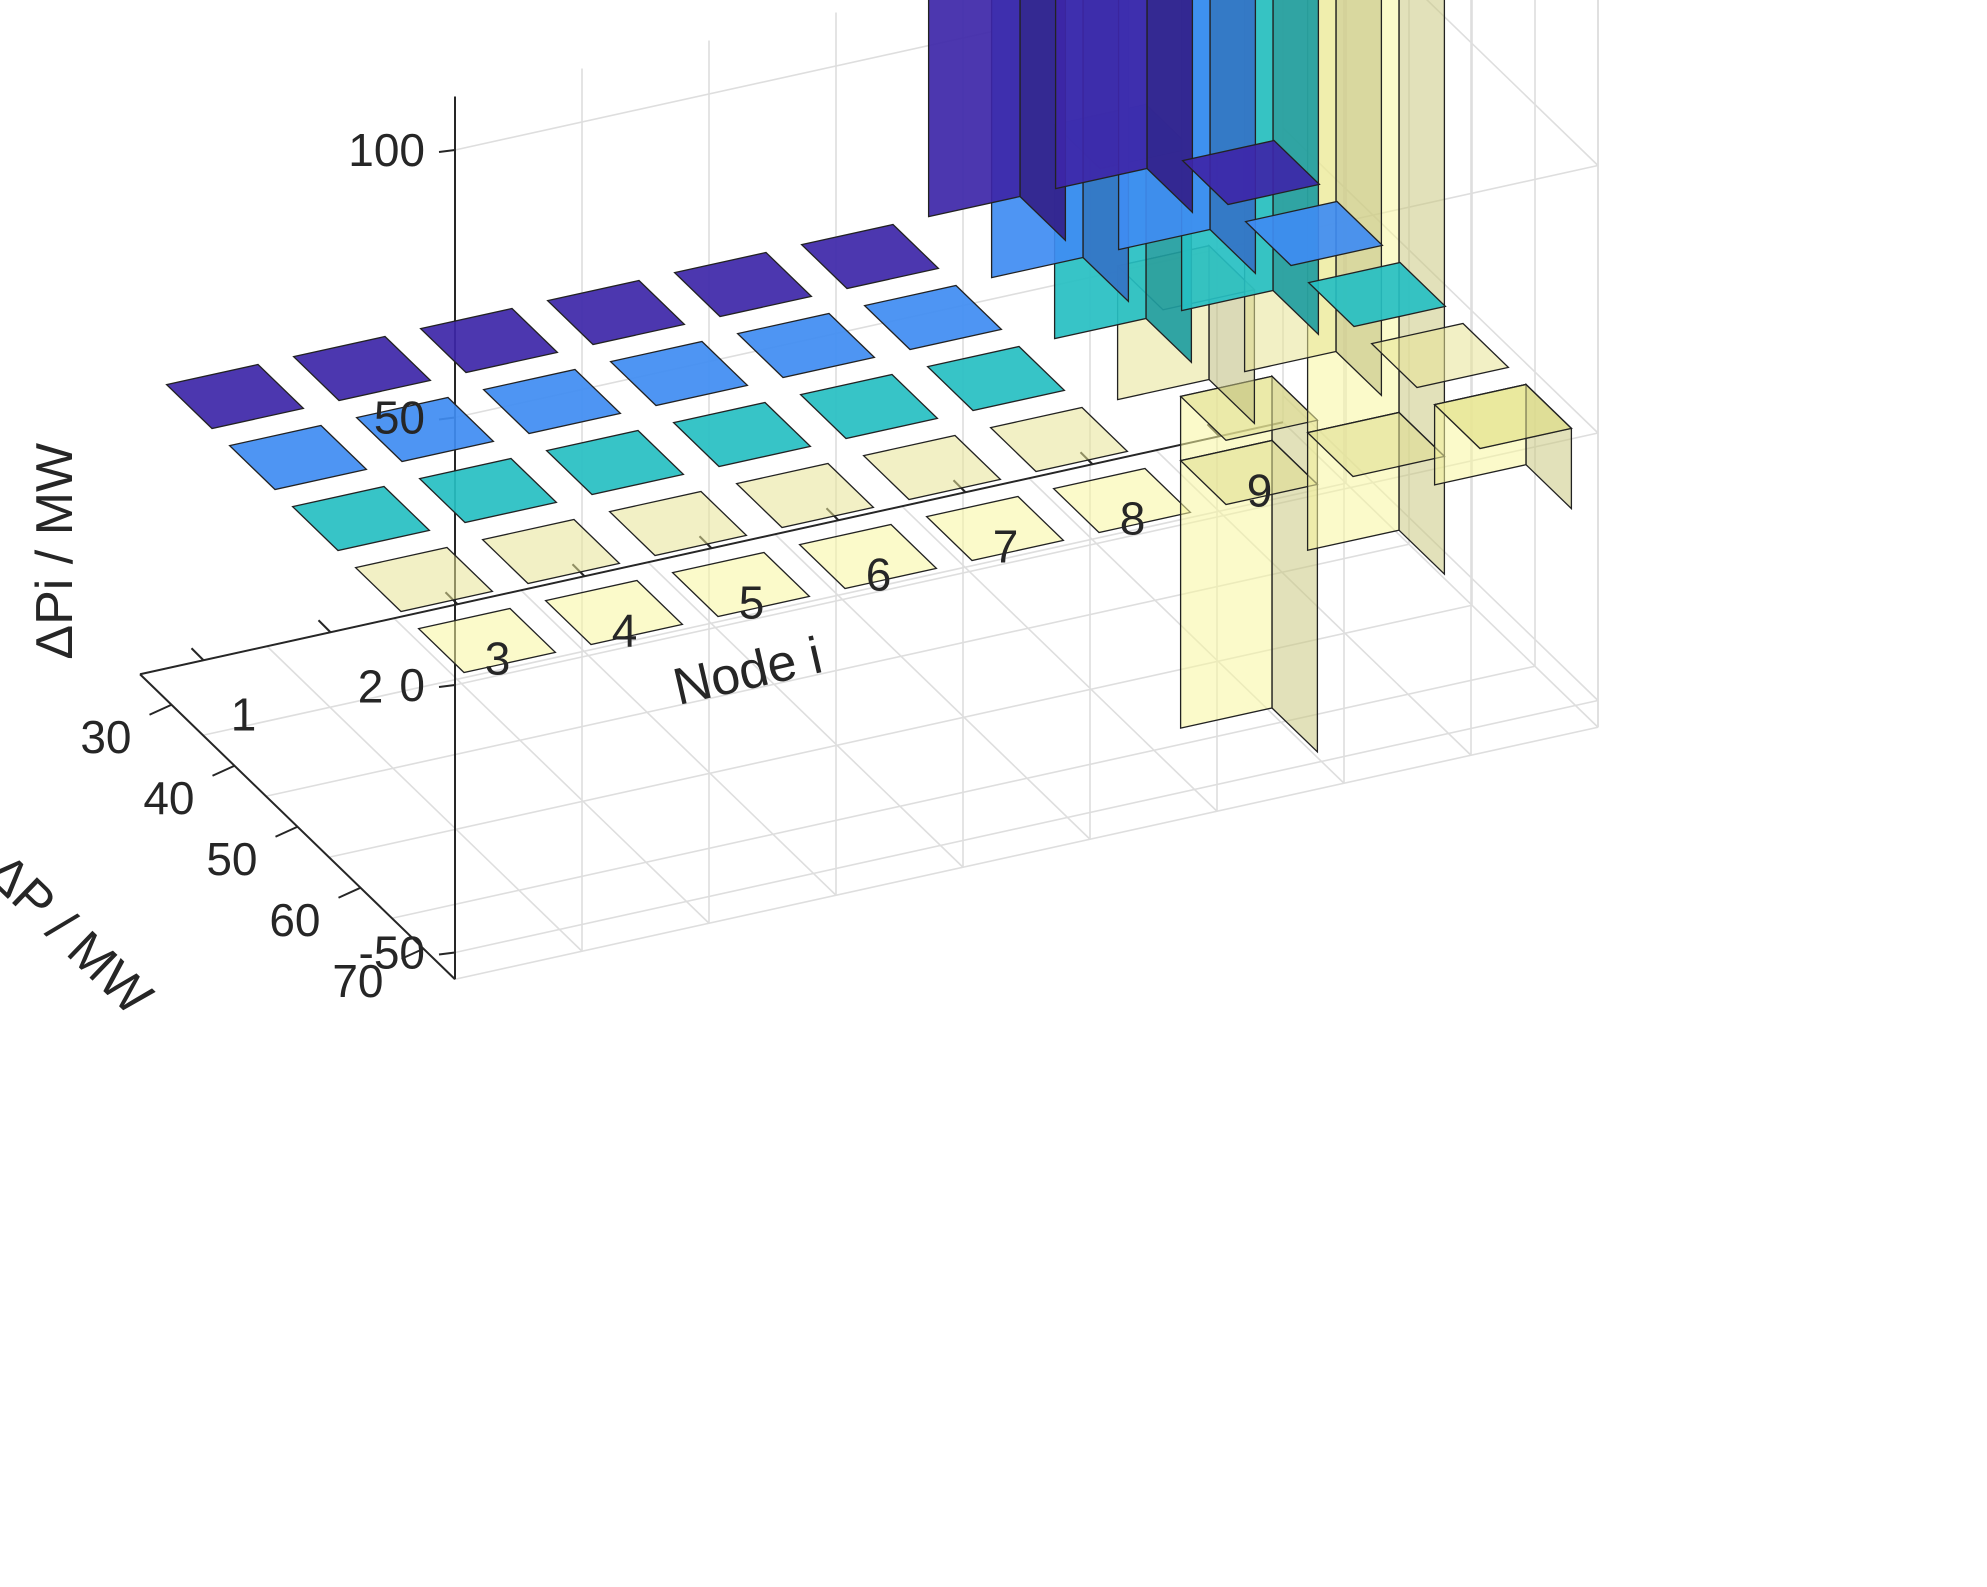 The width and height of the screenshot is (1987, 1587). I want to click on y-tick-label: 40, so click(168, 798).